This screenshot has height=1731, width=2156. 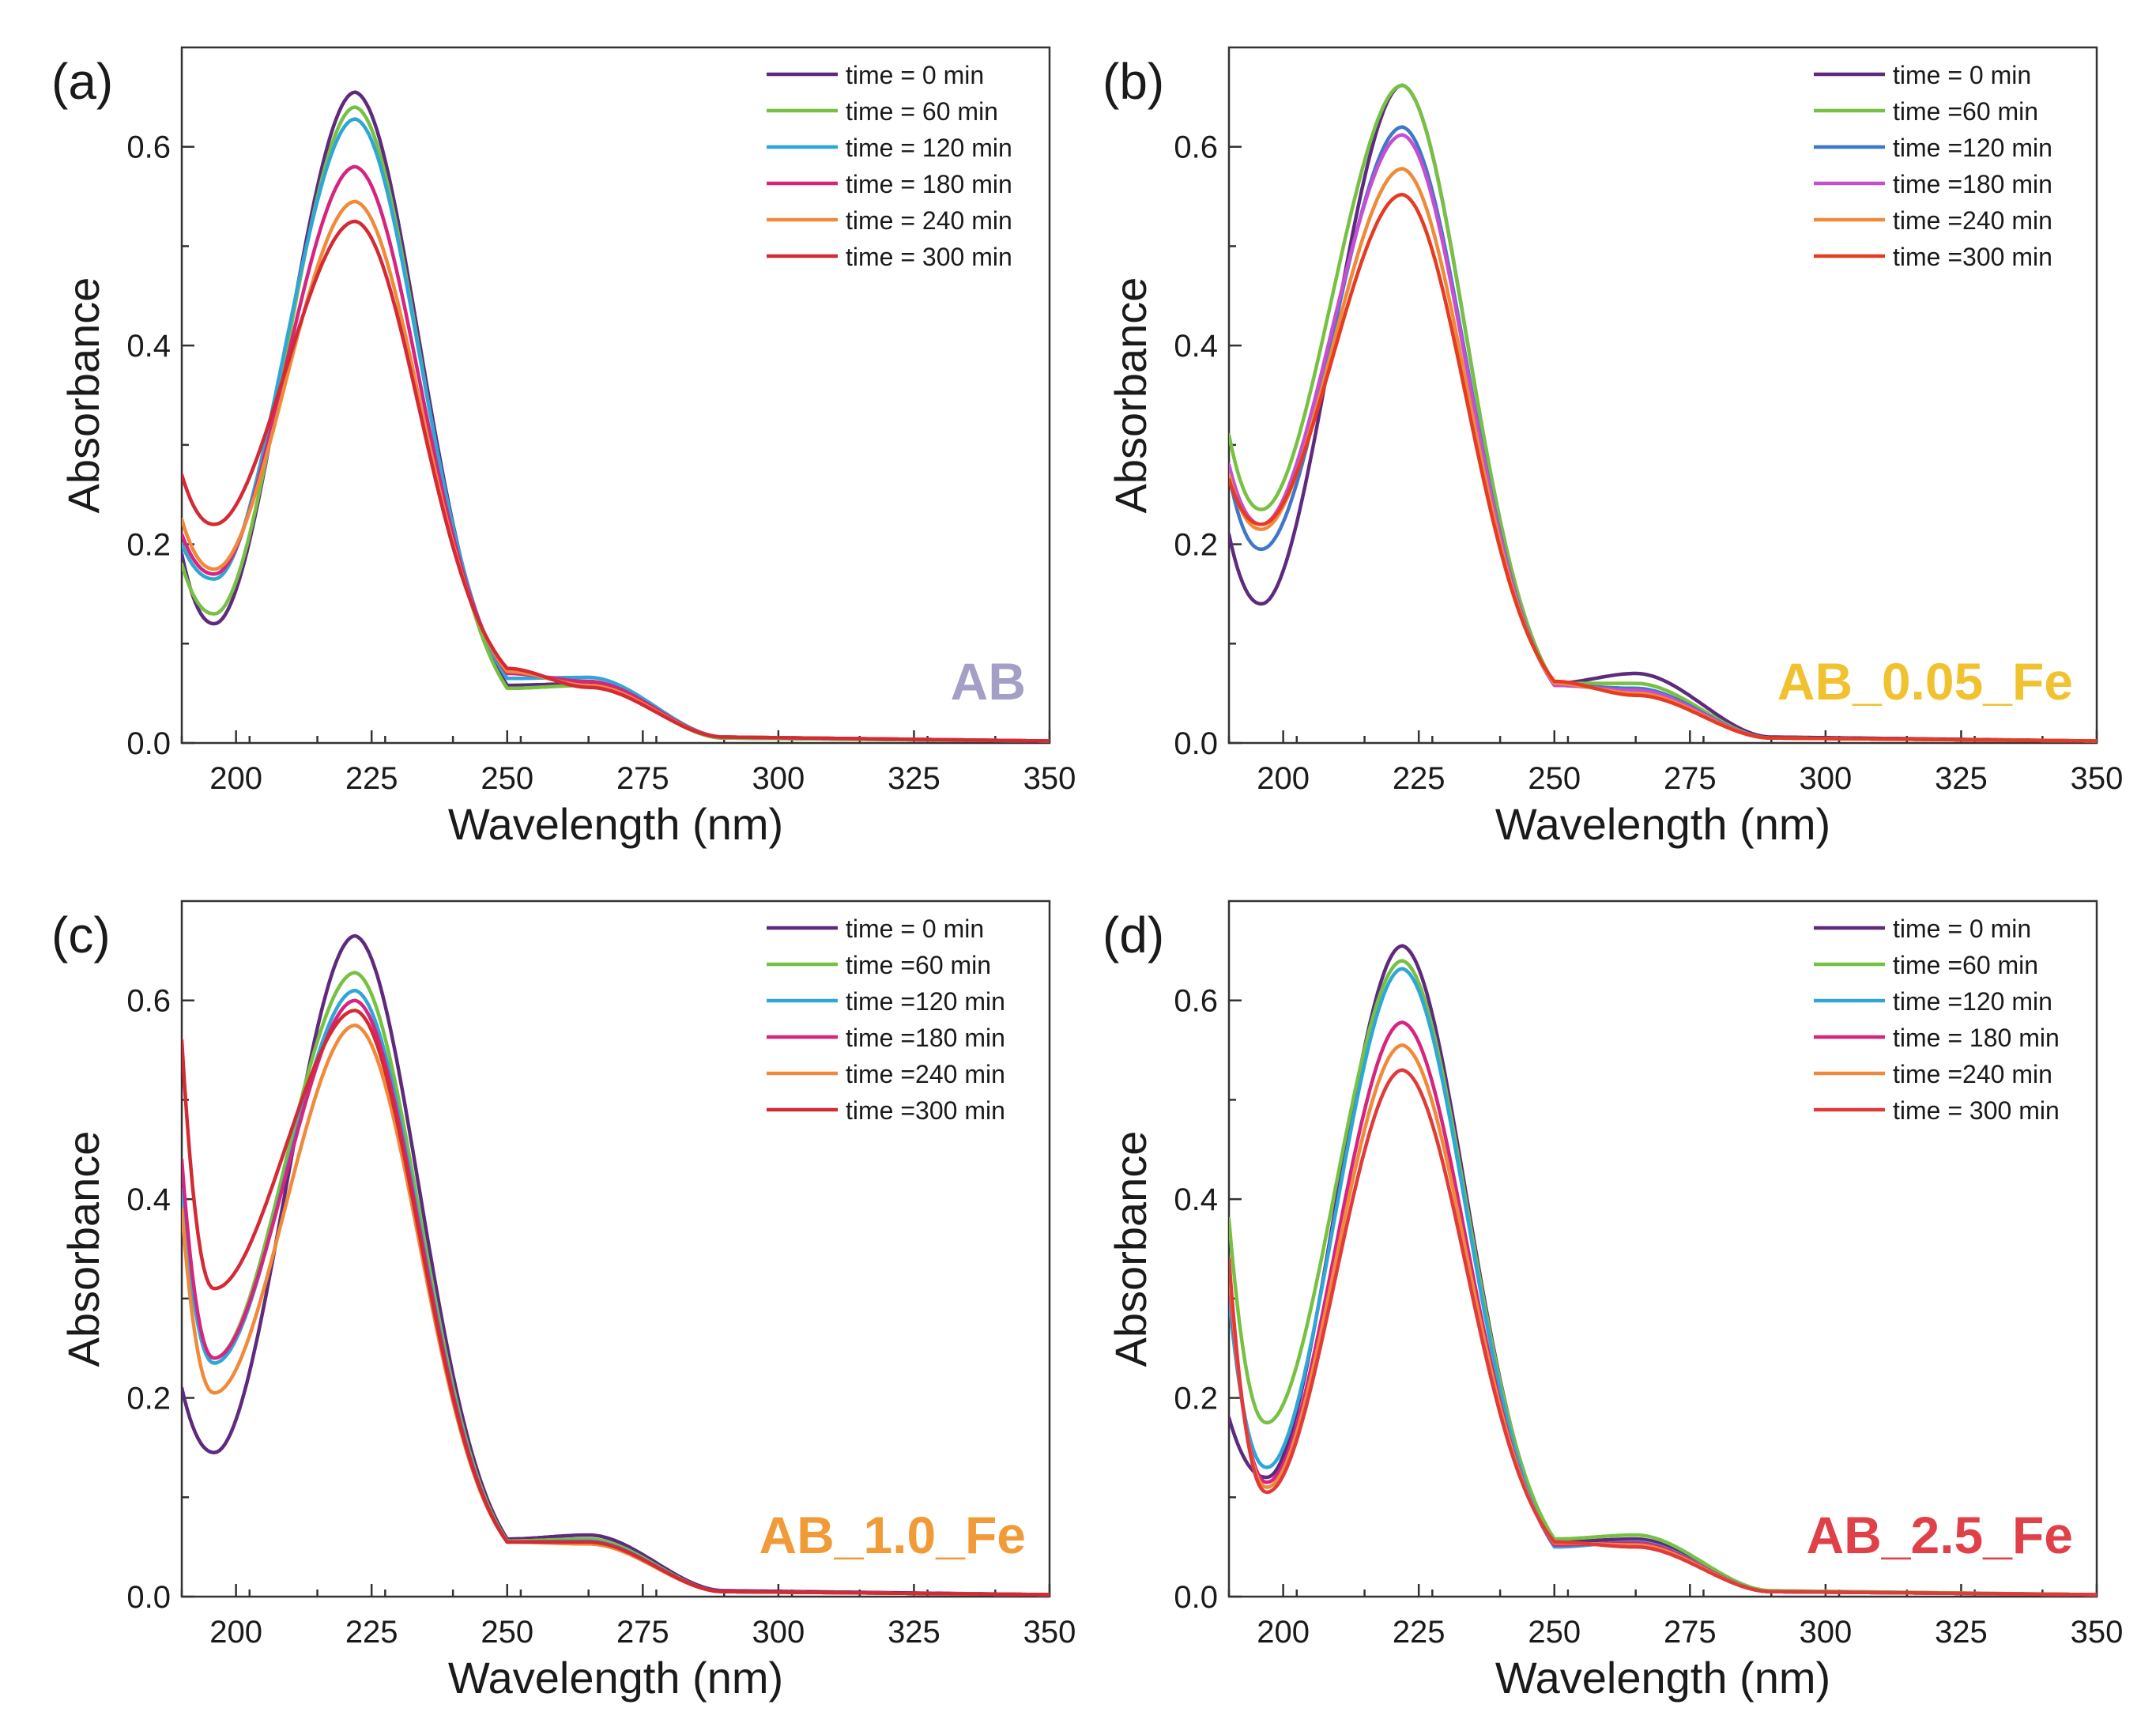 What do you see at coordinates (929, 148) in the screenshot?
I see `legend-label-2: time = 120 min` at bounding box center [929, 148].